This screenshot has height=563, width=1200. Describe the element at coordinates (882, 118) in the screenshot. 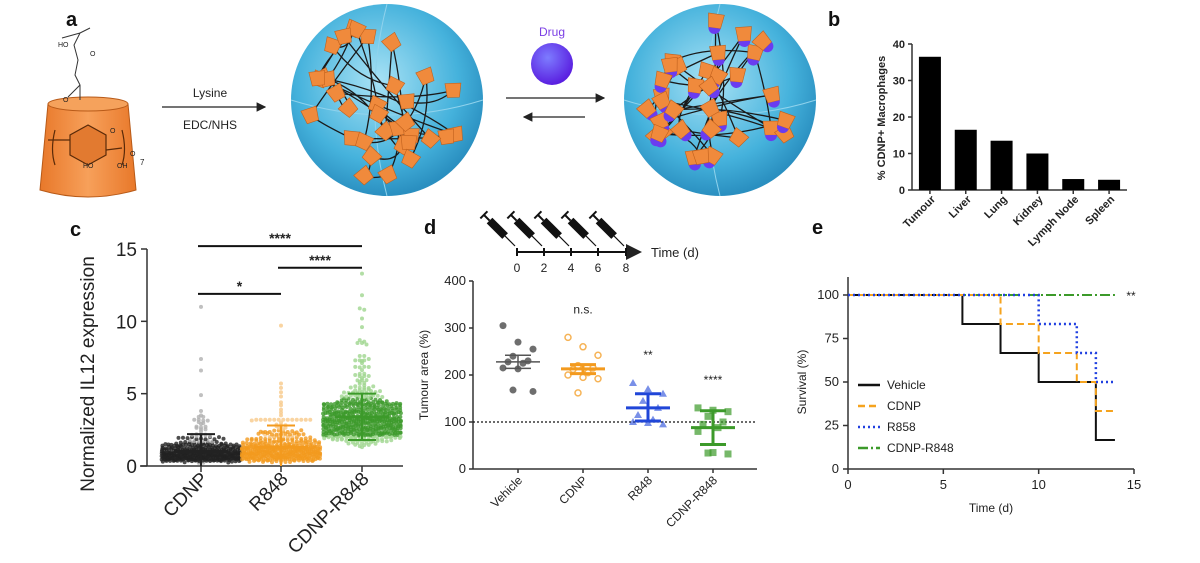

I see `y-axis-label: % CDNP+ Macrophages` at that location.